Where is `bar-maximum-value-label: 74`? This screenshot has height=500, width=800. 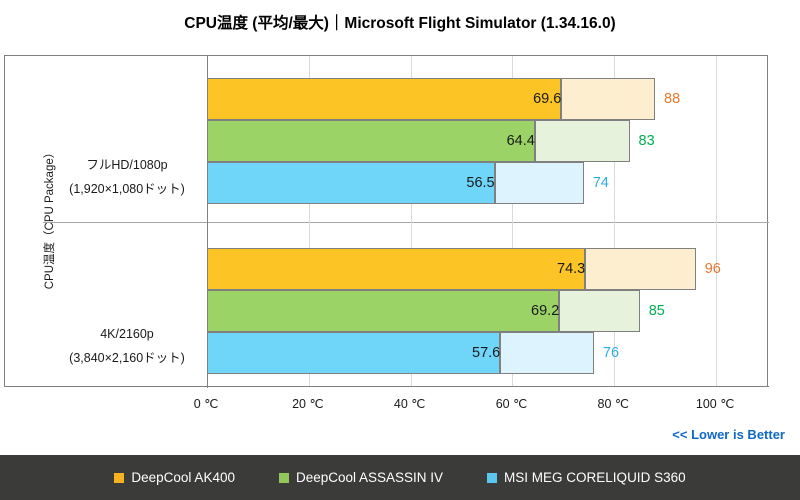 bar-maximum-value-label: 74 is located at coordinates (600, 183).